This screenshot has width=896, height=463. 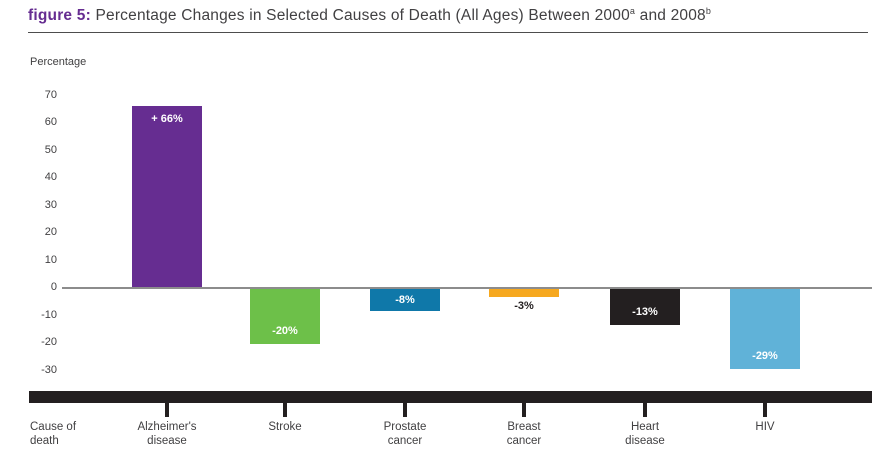 I want to click on bar-heart-disease, so click(x=645, y=307).